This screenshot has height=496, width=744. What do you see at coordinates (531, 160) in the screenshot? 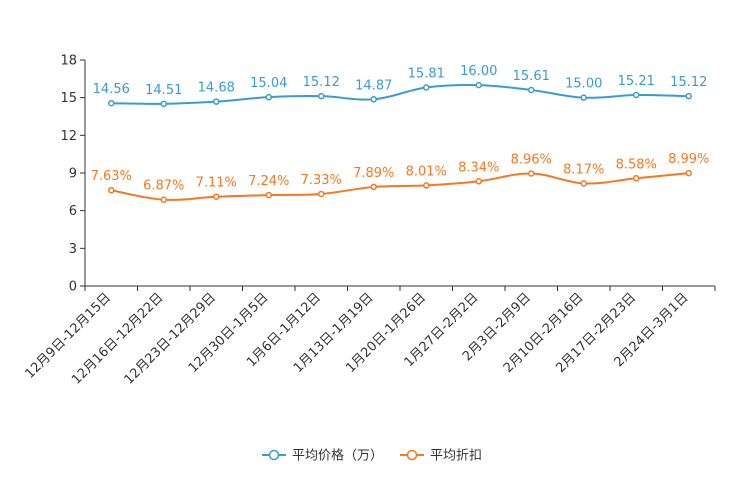
I see `data-label: 8.96%` at bounding box center [531, 160].